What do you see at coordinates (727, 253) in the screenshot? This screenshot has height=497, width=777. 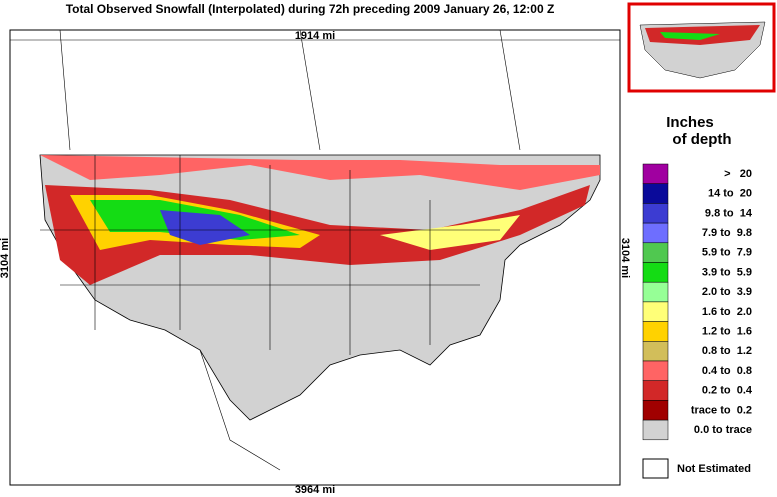 I see `legend-label: 5.9 to 7.9` at bounding box center [727, 253].